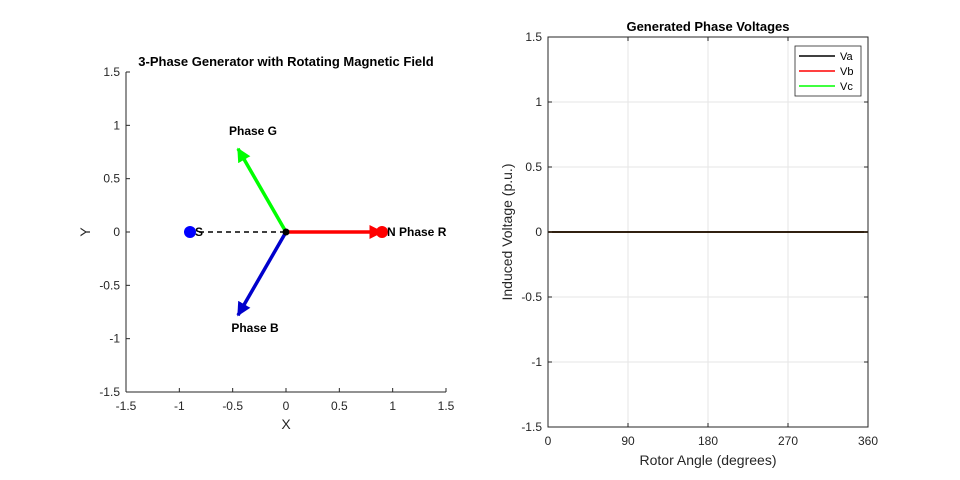  I want to click on phasor-y-tick-label: -1, so click(114, 339).